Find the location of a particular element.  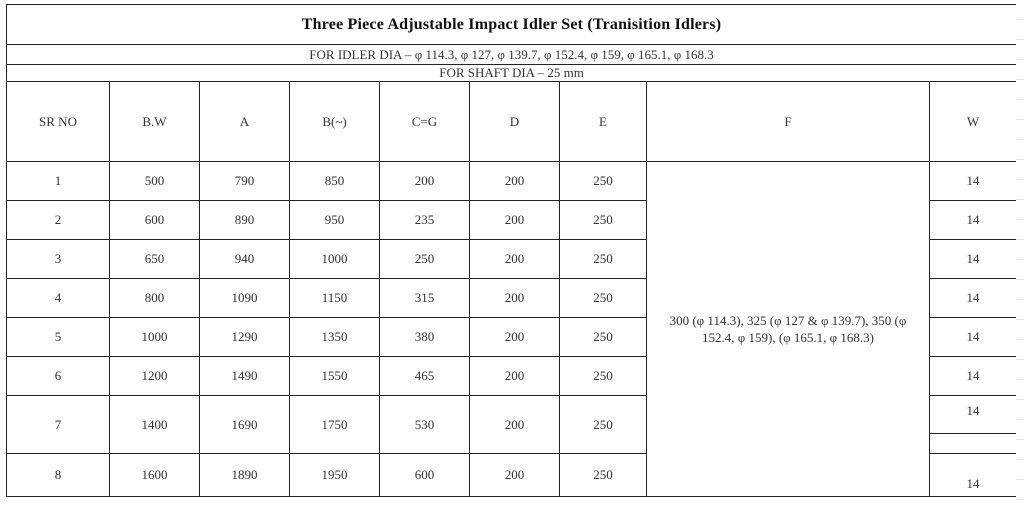

header-d: D is located at coordinates (514, 121).